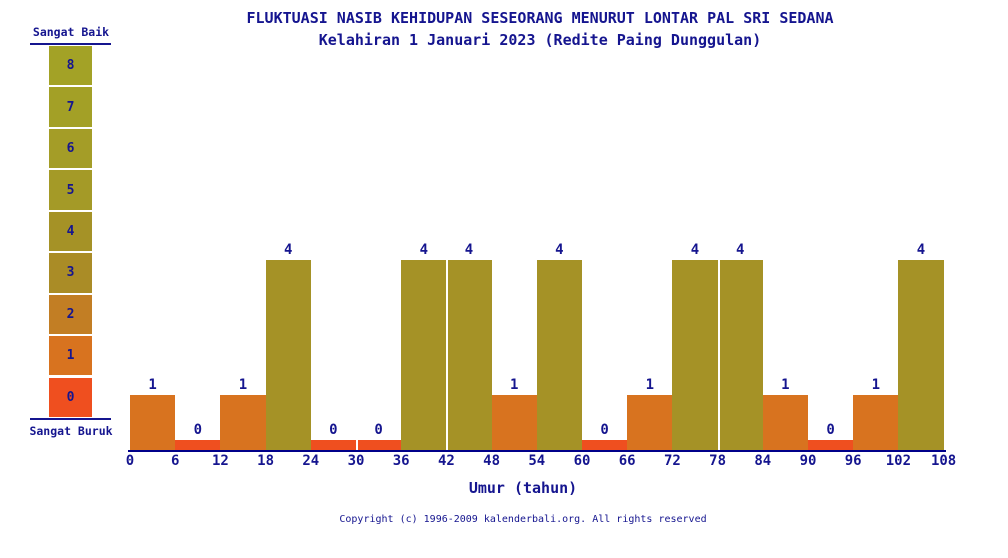 The width and height of the screenshot is (1008, 558). Describe the element at coordinates (175, 461) in the screenshot. I see `x-tick-label-6: 6` at that location.